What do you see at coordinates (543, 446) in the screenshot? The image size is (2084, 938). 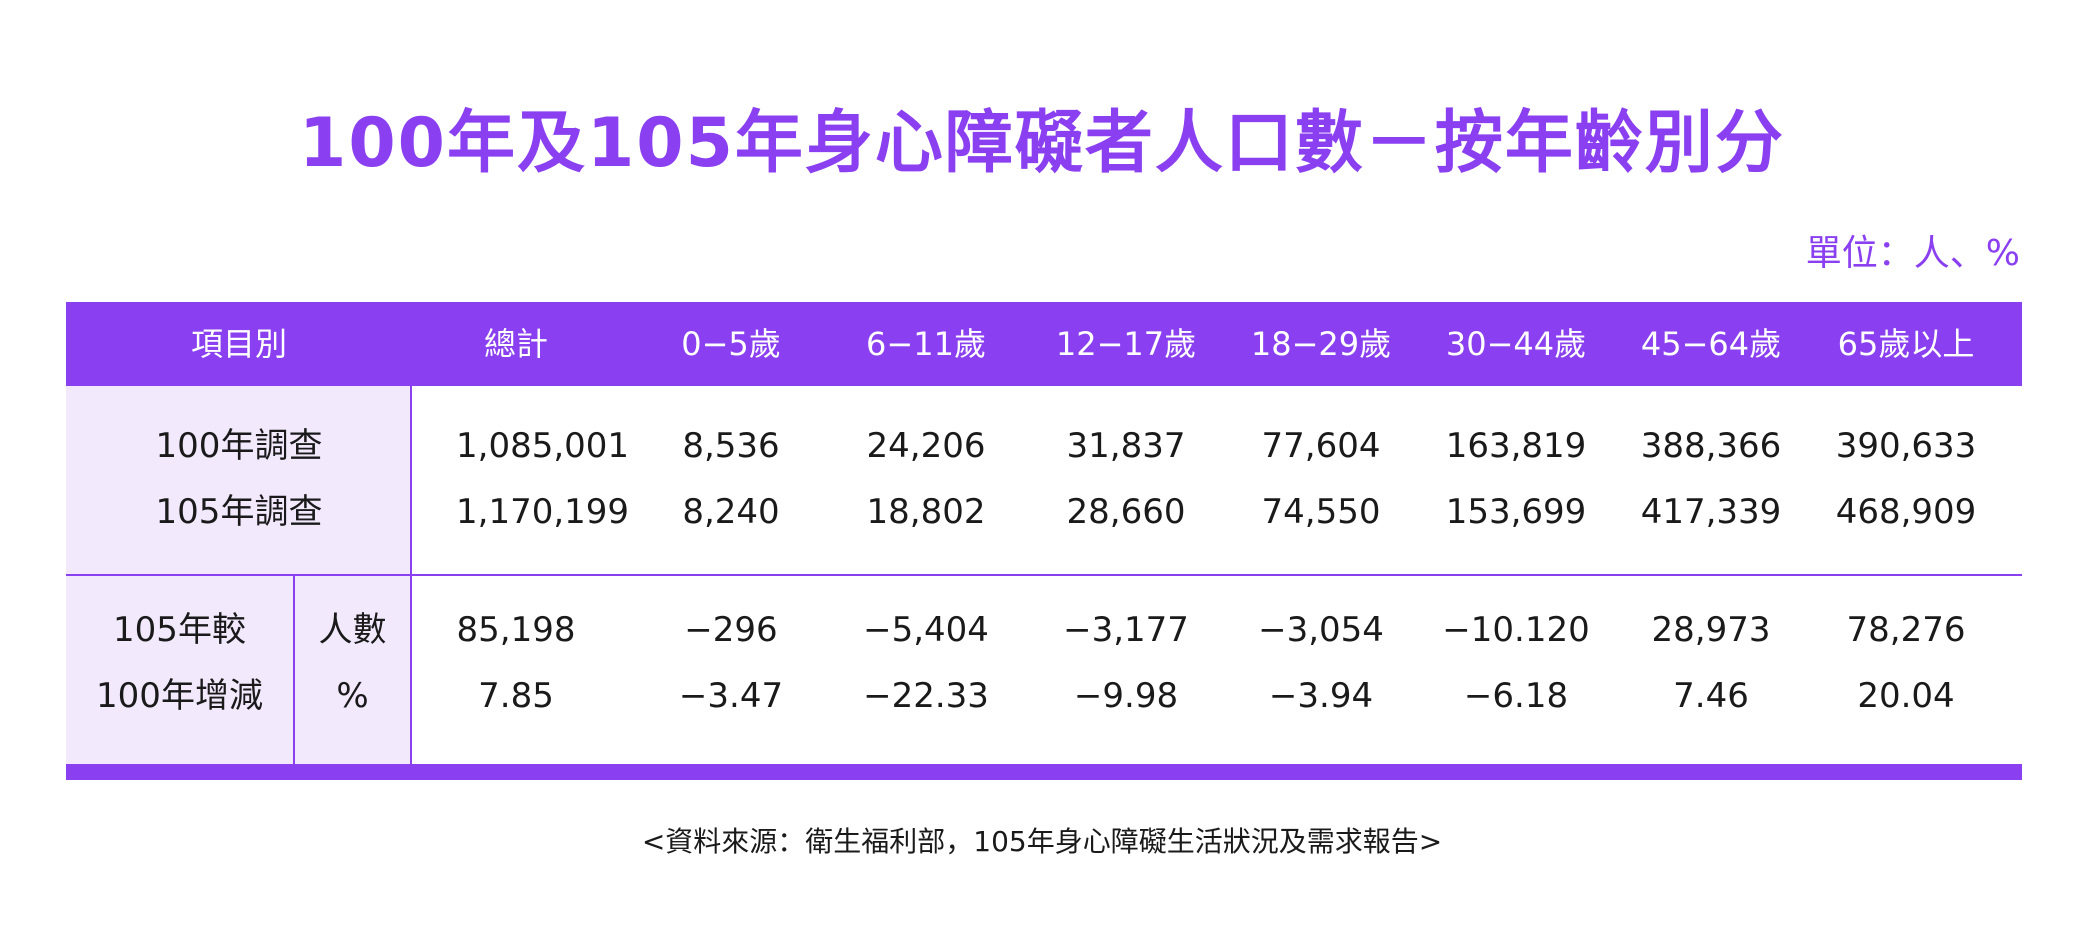 I see `cell: 1,085,001` at bounding box center [543, 446].